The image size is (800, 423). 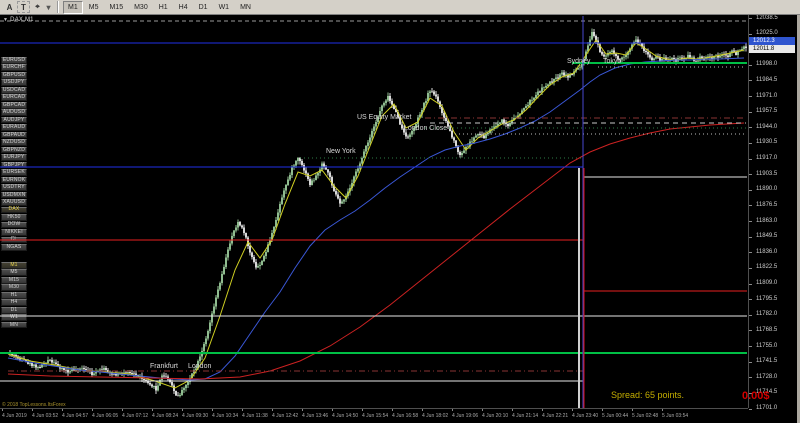 What do you see at coordinates (767, 158) in the screenshot?
I see `price-axis-label: 11917.0` at bounding box center [767, 158].